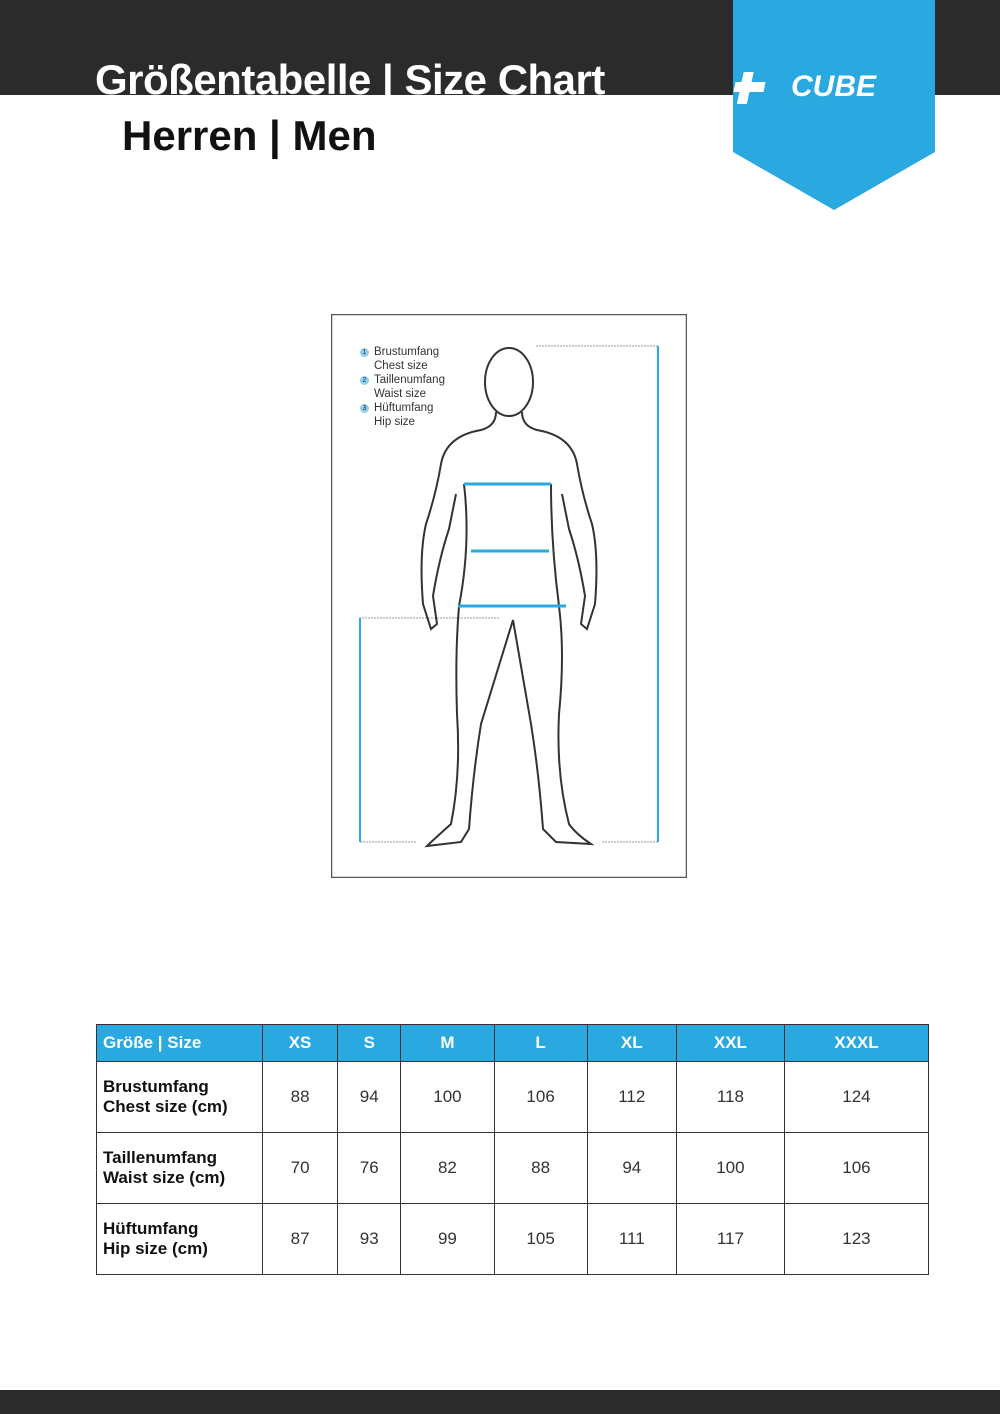  I want to click on corner-header: Größe | Size, so click(179, 1043).